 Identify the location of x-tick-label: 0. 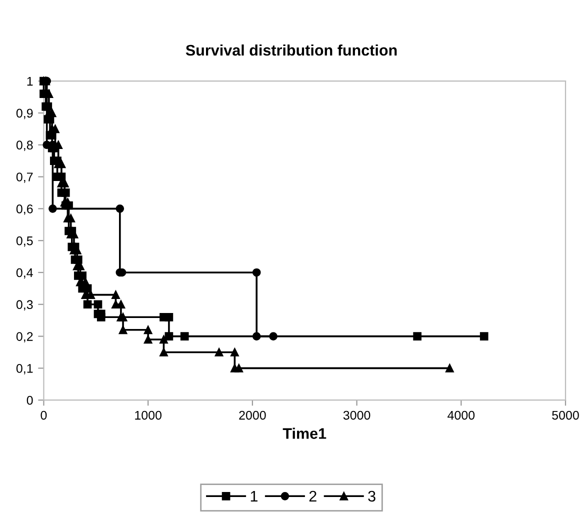
(43, 415).